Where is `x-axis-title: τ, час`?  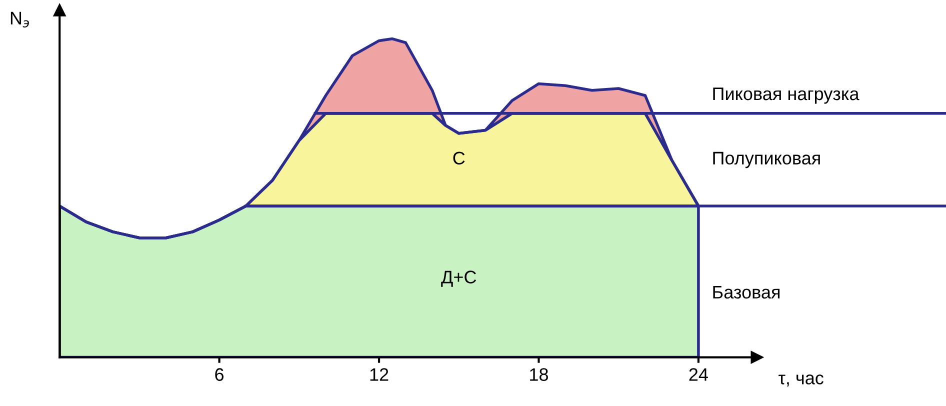 x-axis-title: τ, час is located at coordinates (801, 380).